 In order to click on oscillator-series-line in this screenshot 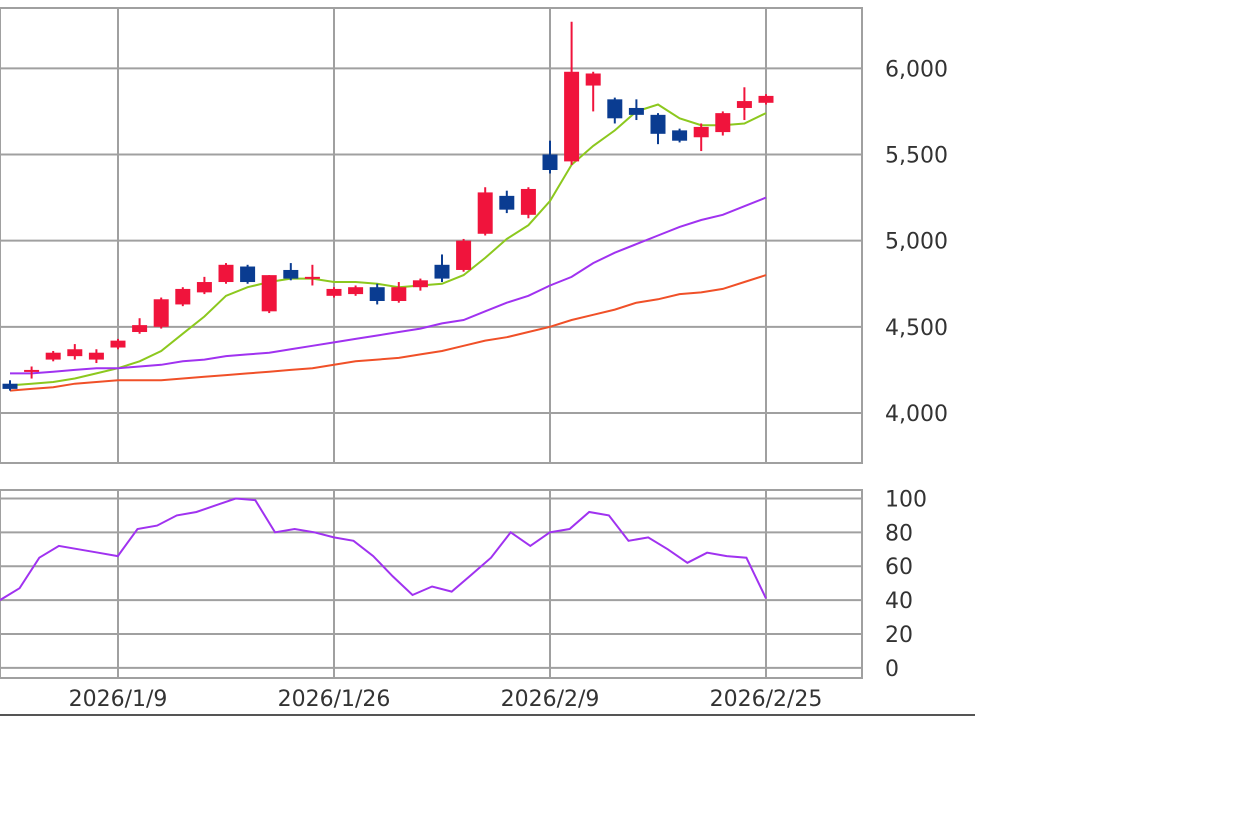, I will do `click(383, 549)`.